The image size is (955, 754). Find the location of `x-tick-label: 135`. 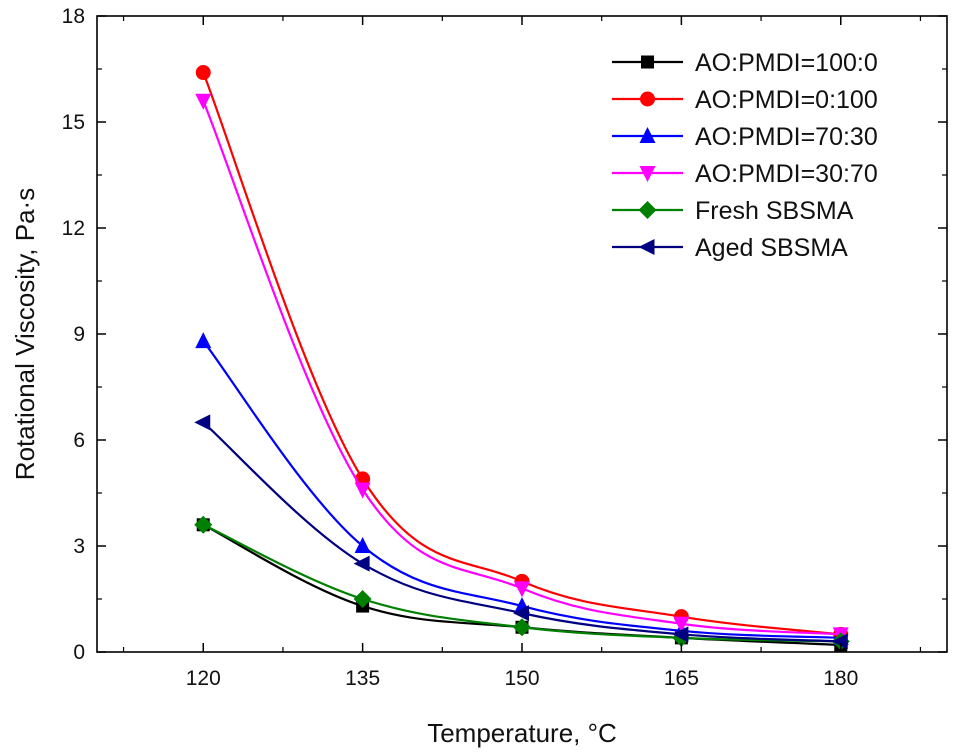

x-tick-label: 135 is located at coordinates (362, 678).